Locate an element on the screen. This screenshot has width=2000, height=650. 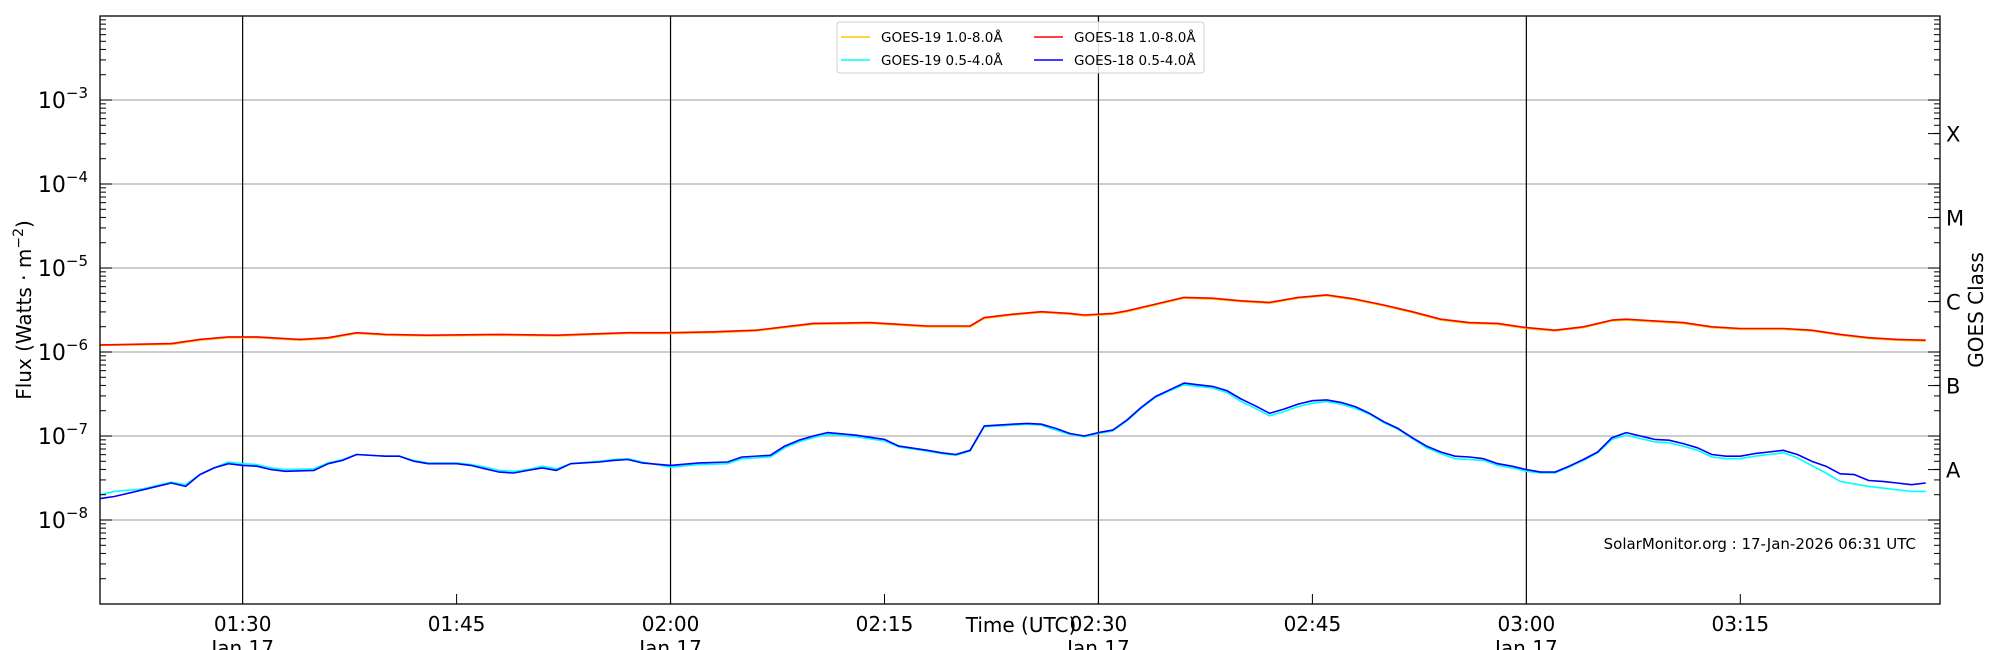
goes-class-tick-label: C is located at coordinates (1953, 303).